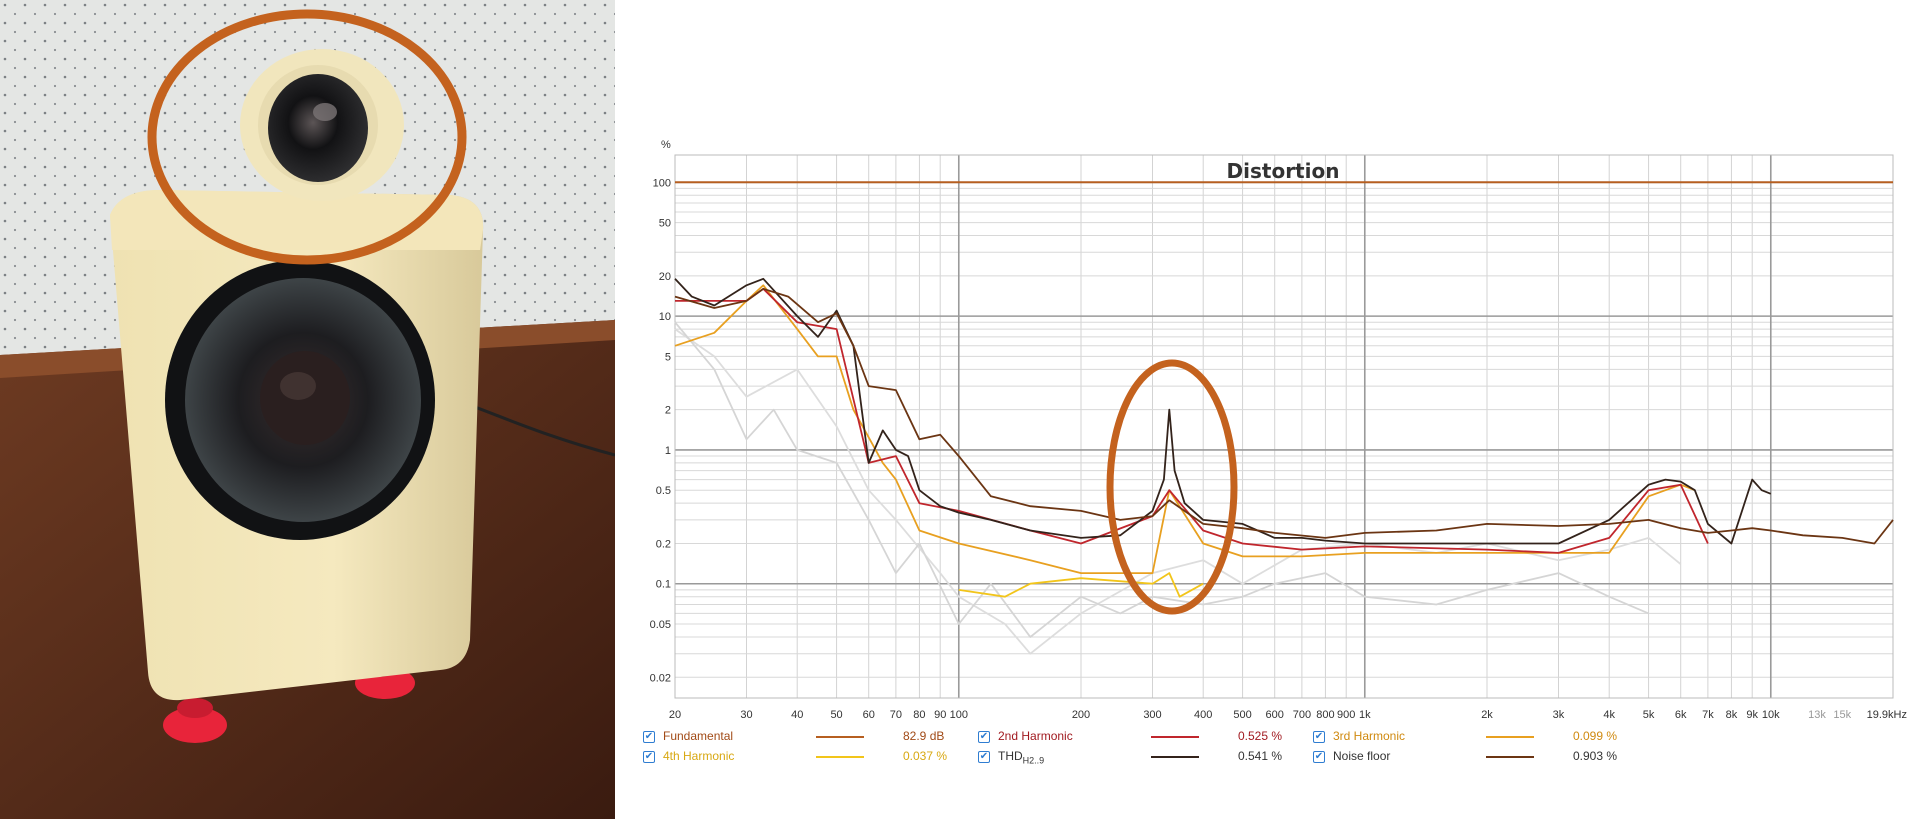 This screenshot has width=1910, height=819. I want to click on y-axis-unit: %, so click(666, 145).